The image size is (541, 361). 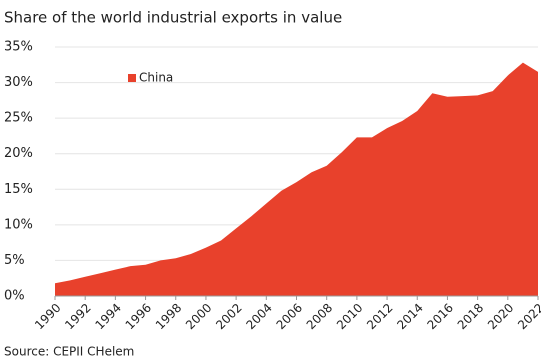 I want to click on x-tick-label: 1996, so click(x=138, y=316).